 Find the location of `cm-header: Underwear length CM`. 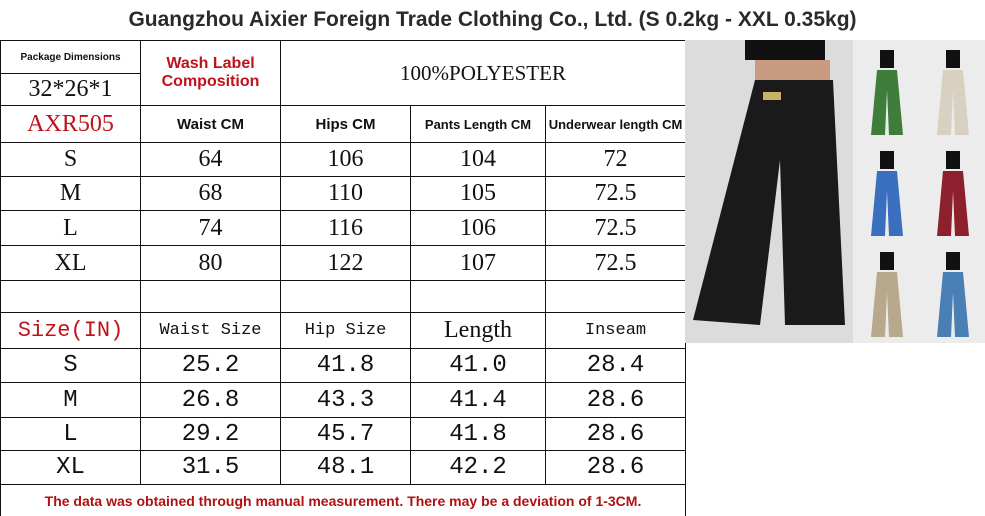

cm-header: Underwear length CM is located at coordinates (615, 124).